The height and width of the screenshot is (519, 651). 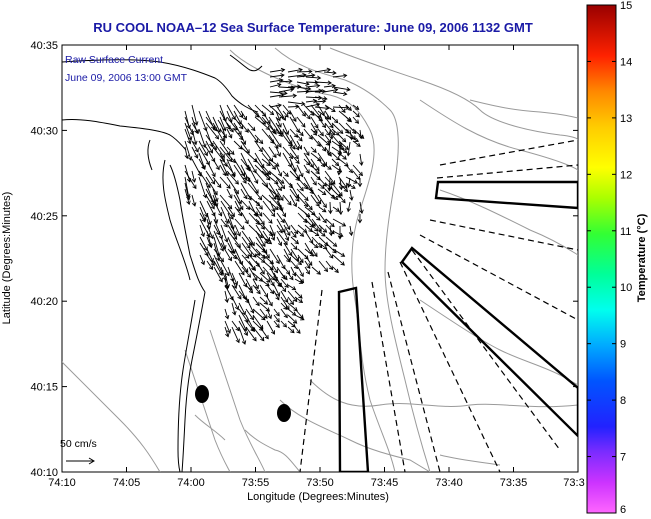 I want to click on colorbar-tick-label: 11, so click(x=625, y=232).